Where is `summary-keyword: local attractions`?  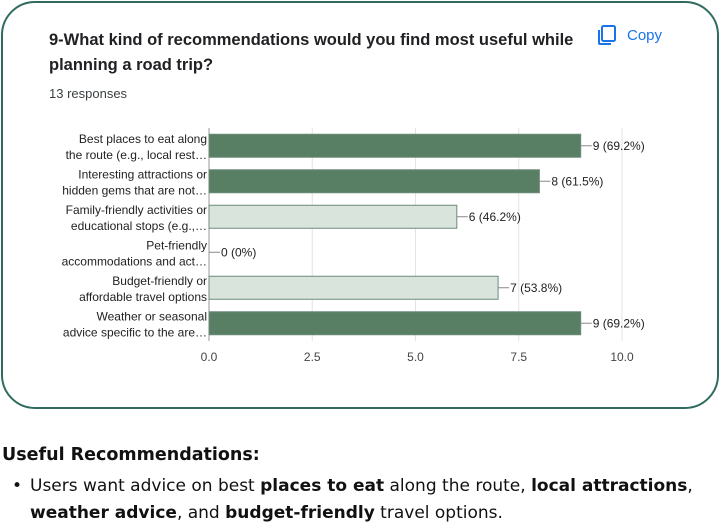 summary-keyword: local attractions is located at coordinates (609, 486).